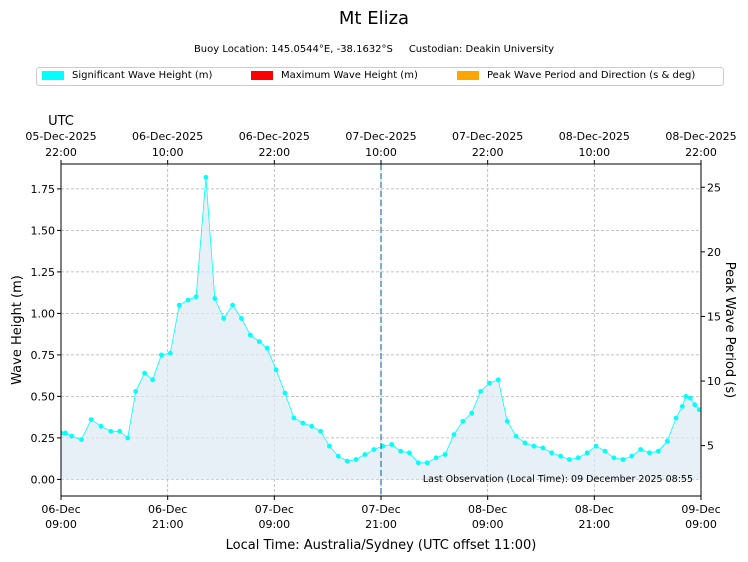  Describe the element at coordinates (714, 316) in the screenshot. I see `y2-tick-label: 15` at that location.